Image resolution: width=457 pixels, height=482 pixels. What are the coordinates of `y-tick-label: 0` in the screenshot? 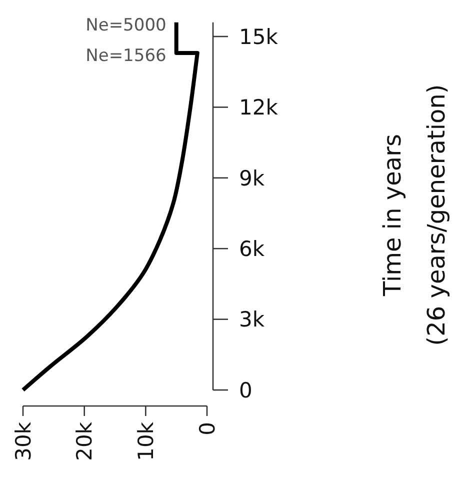 It's located at (245, 390).